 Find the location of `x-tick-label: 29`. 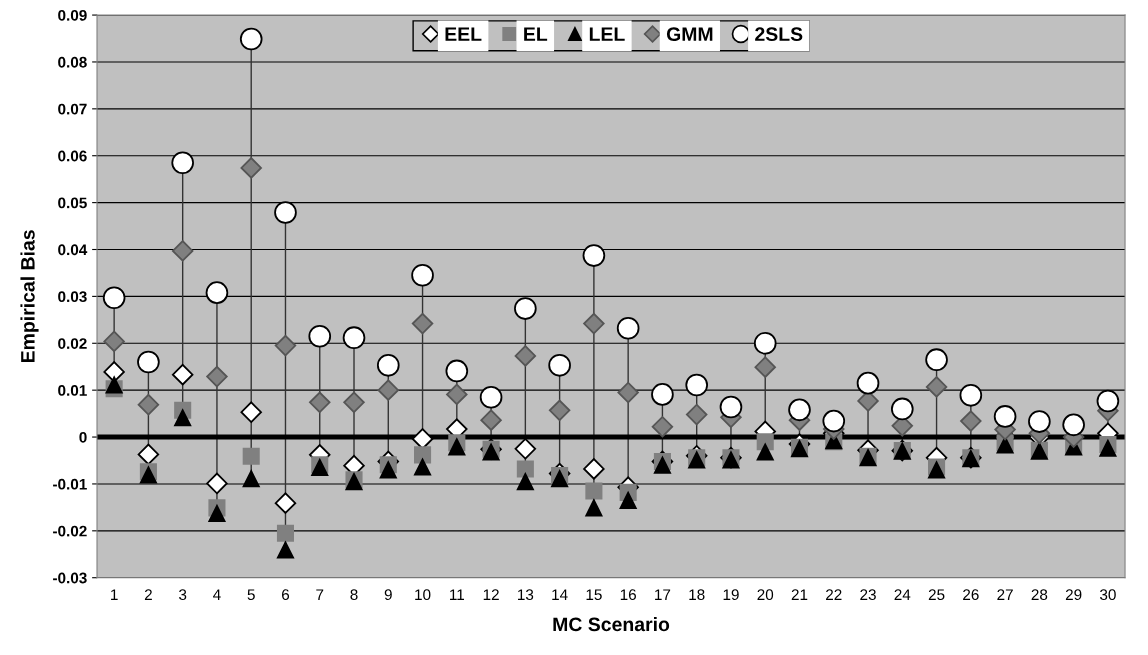

x-tick-label: 29 is located at coordinates (1073, 595).